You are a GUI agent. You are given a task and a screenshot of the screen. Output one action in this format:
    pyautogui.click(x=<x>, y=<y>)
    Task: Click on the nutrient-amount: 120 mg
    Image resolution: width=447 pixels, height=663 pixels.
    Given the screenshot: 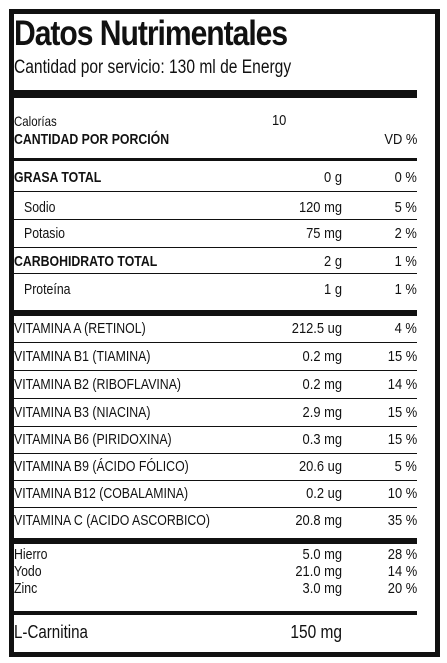 What is the action you would take?
    pyautogui.click(x=320, y=207)
    